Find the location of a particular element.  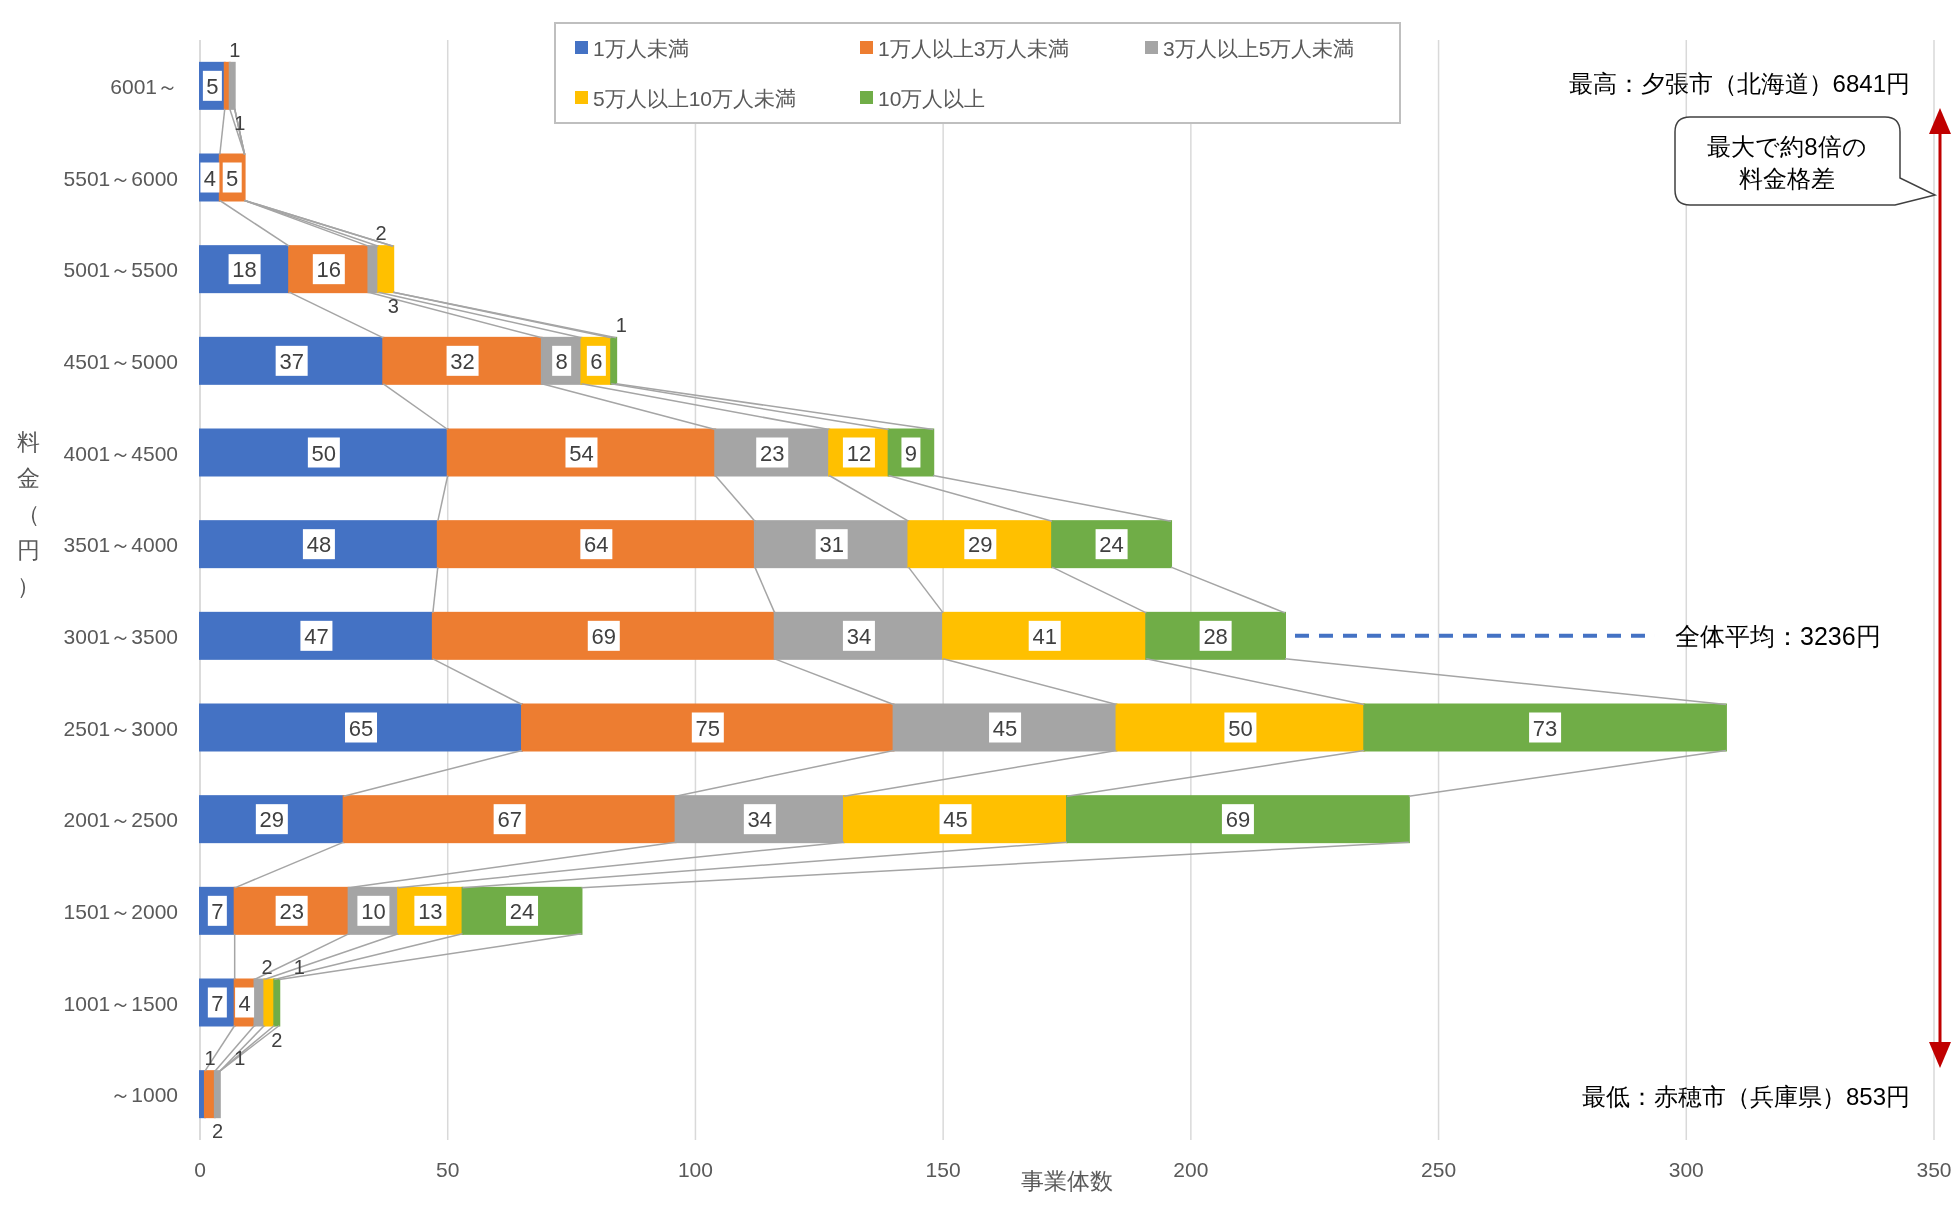

legend-label: 10万人以上 is located at coordinates (932, 98).